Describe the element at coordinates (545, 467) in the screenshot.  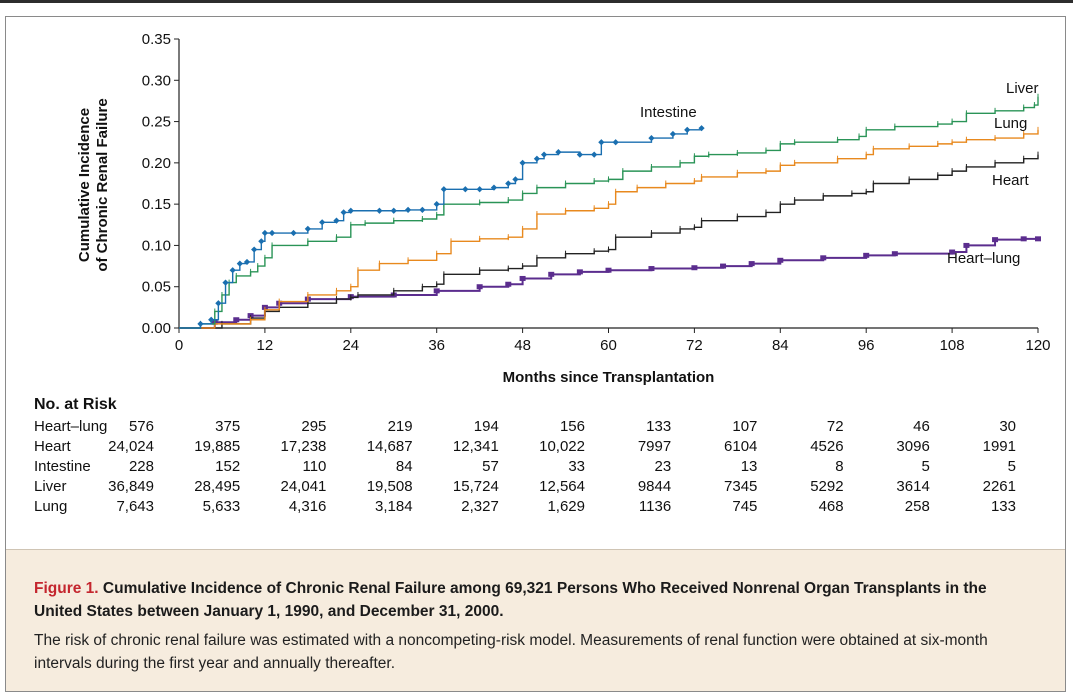
I see `risk-row: Intestine 228 152 110 84 57 33 23 13 8 5 5` at that location.